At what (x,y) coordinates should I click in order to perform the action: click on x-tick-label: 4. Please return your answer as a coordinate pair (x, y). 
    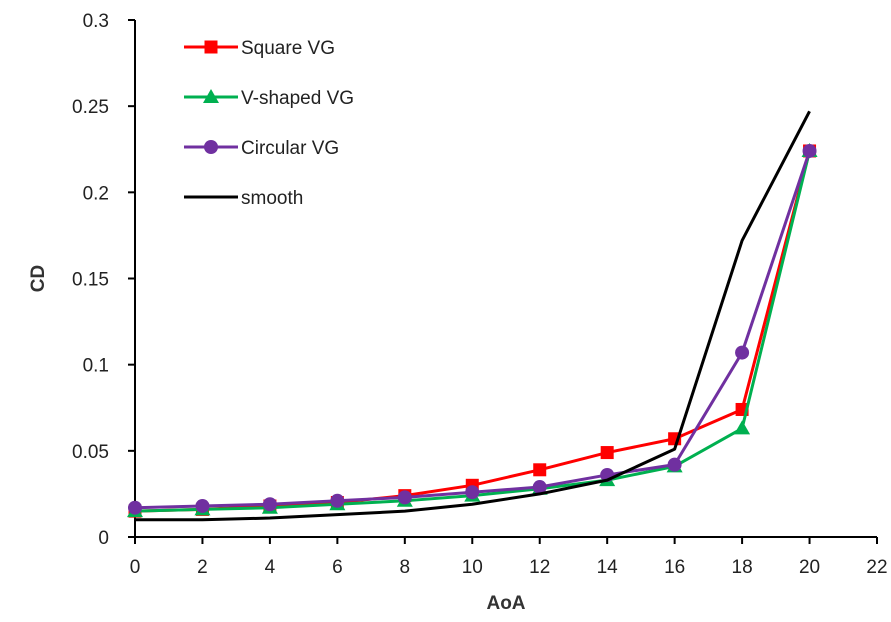
    Looking at the image, I should click on (270, 567).